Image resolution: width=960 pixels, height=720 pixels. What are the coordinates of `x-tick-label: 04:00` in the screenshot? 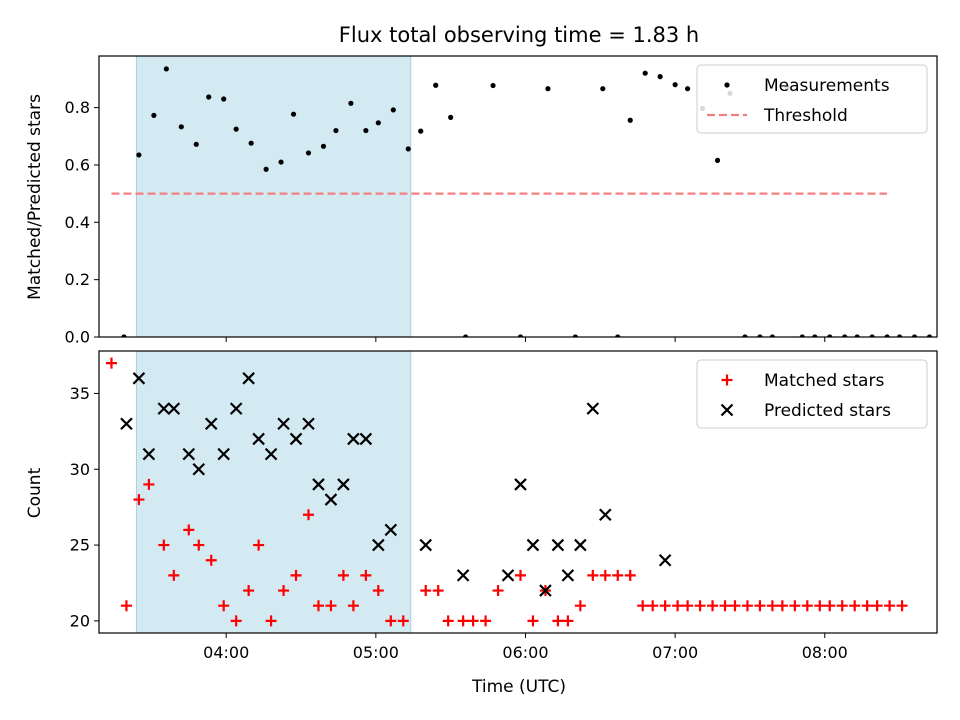 It's located at (226, 652).